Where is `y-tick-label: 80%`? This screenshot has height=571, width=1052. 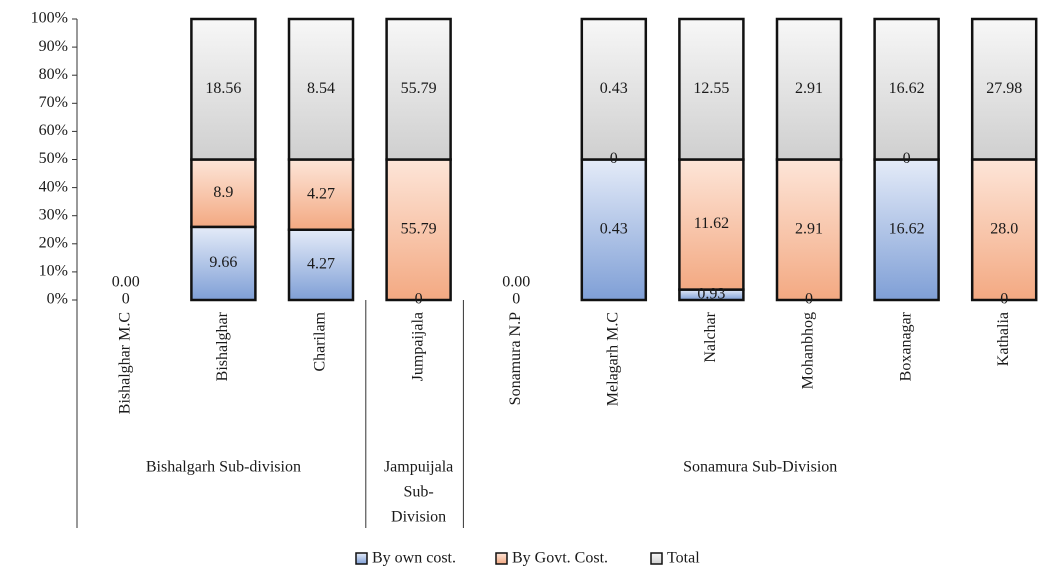 y-tick-label: 80% is located at coordinates (53, 74).